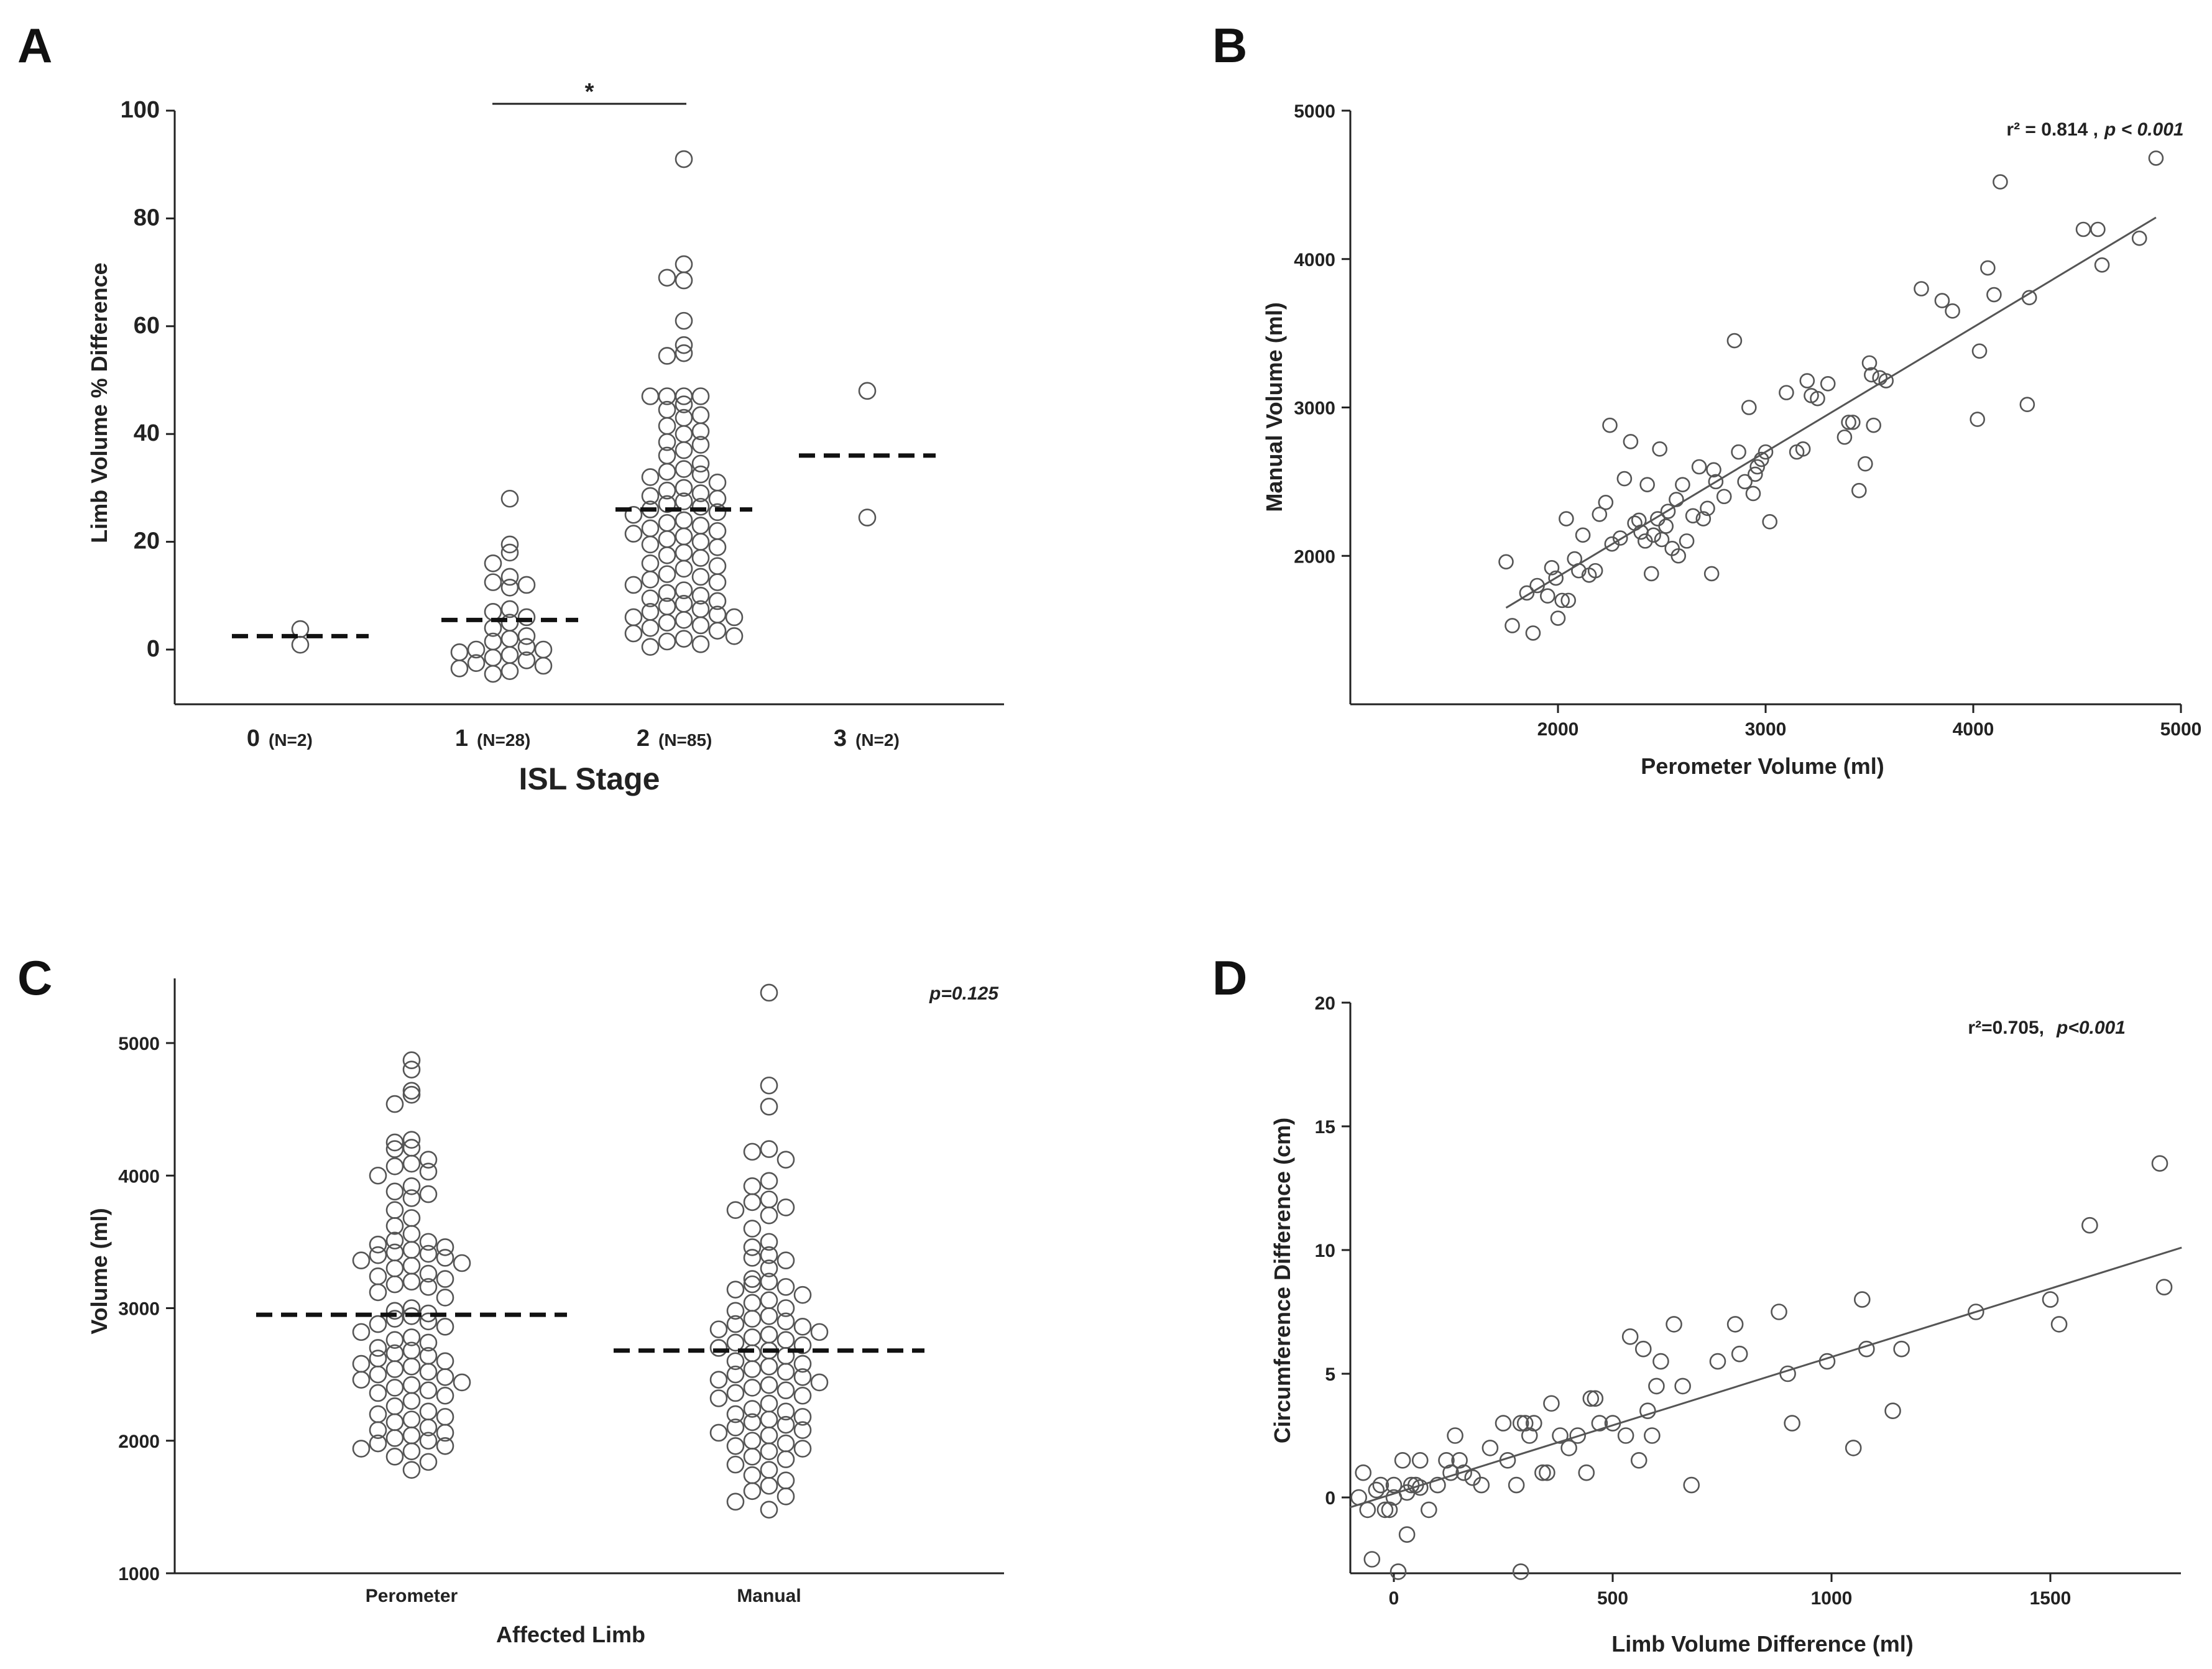 The width and height of the screenshot is (2212, 1669). I want to click on panel-a-category-0-n: (N=2), so click(291, 740).